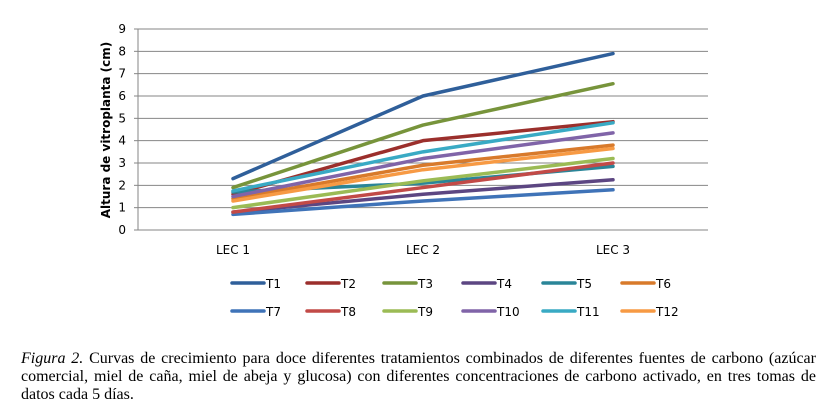 The image size is (827, 419). What do you see at coordinates (613, 250) in the screenshot?
I see `x-tick-label: LEC 3` at bounding box center [613, 250].